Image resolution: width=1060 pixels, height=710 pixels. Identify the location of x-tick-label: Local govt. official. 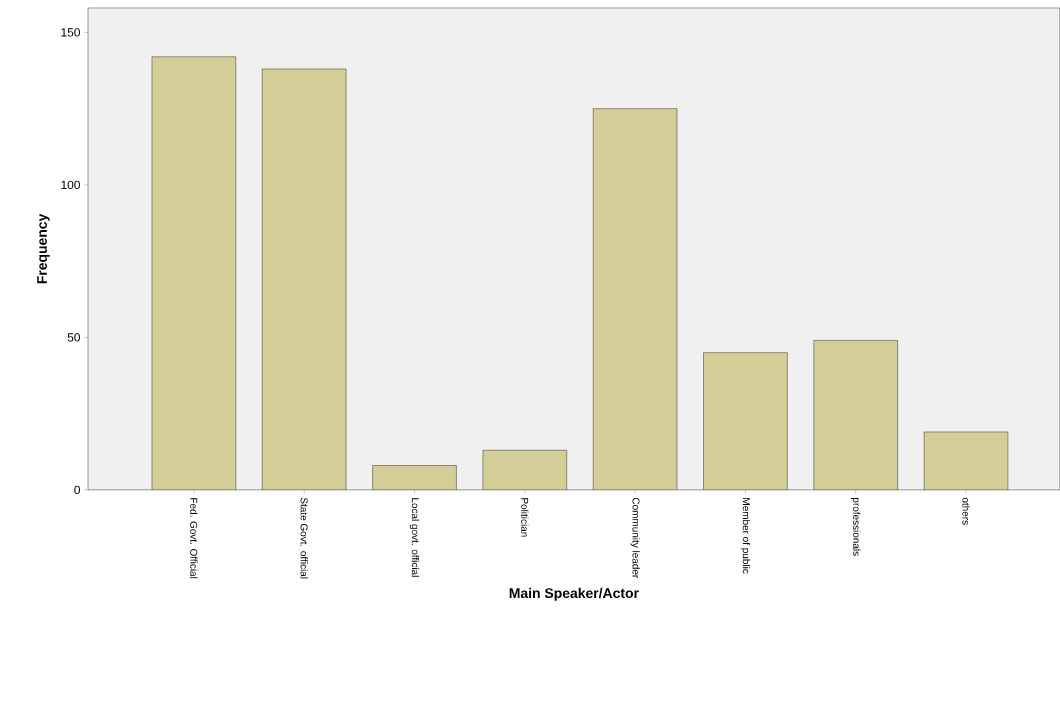
(414, 537).